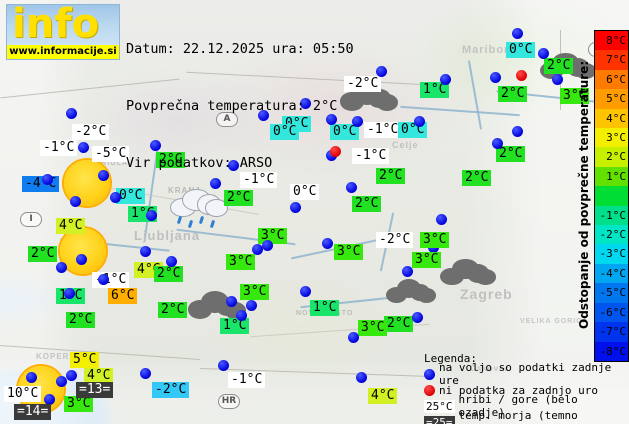  I want to click on mountain-temperature-label: 0°C, so click(305, 192).